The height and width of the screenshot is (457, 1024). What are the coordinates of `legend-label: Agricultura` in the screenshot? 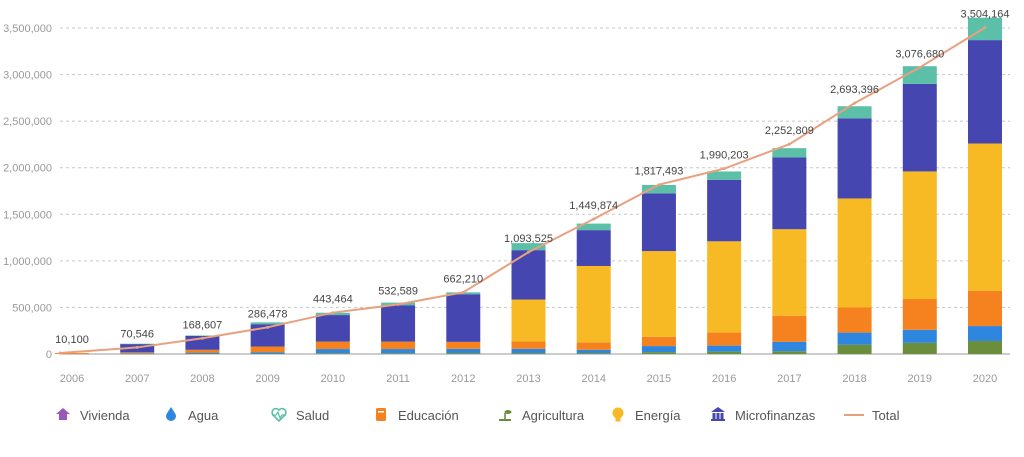 It's located at (553, 415).